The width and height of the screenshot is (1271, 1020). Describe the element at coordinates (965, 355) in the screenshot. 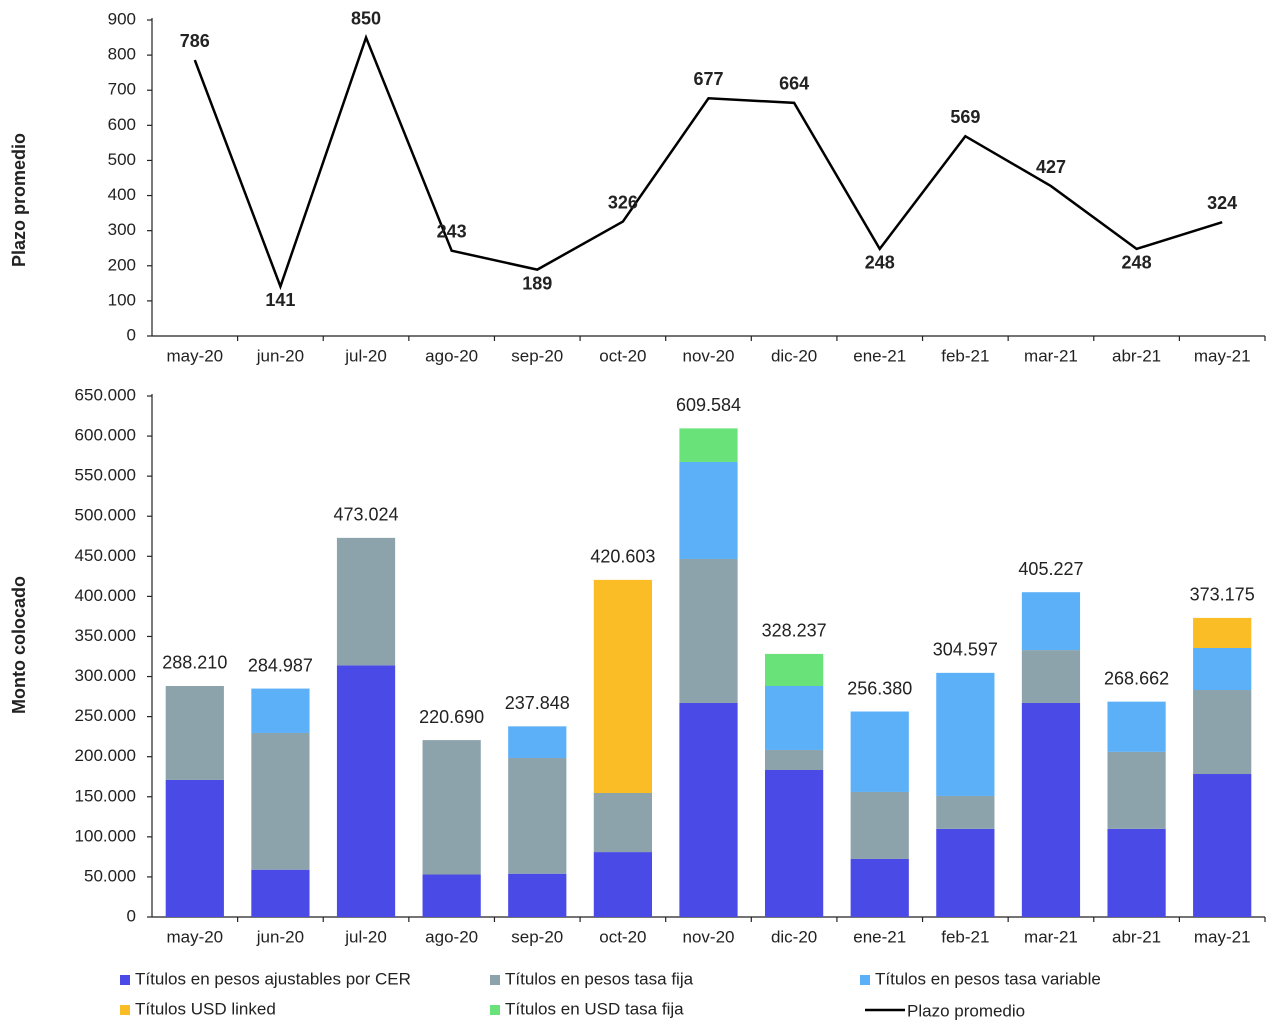

I see `x-tick-label: feb-21` at that location.